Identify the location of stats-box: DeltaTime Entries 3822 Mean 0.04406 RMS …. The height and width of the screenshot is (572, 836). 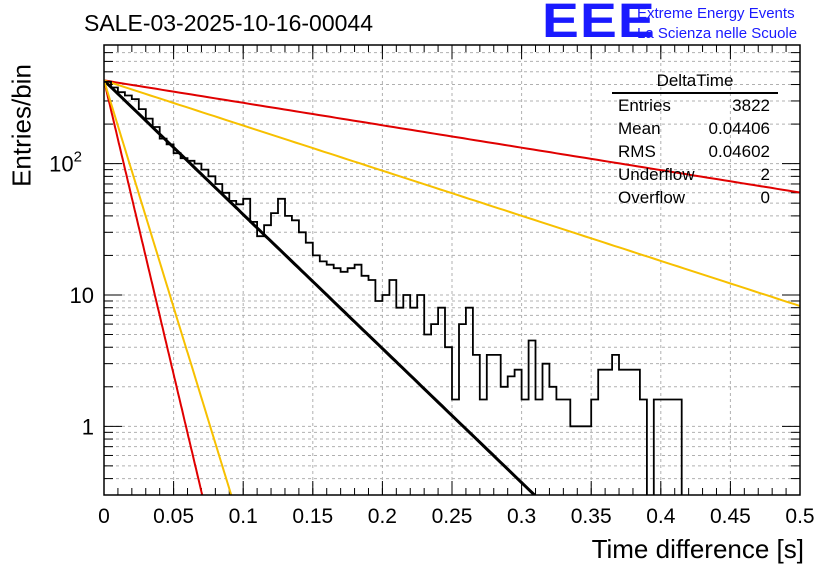
(695, 139).